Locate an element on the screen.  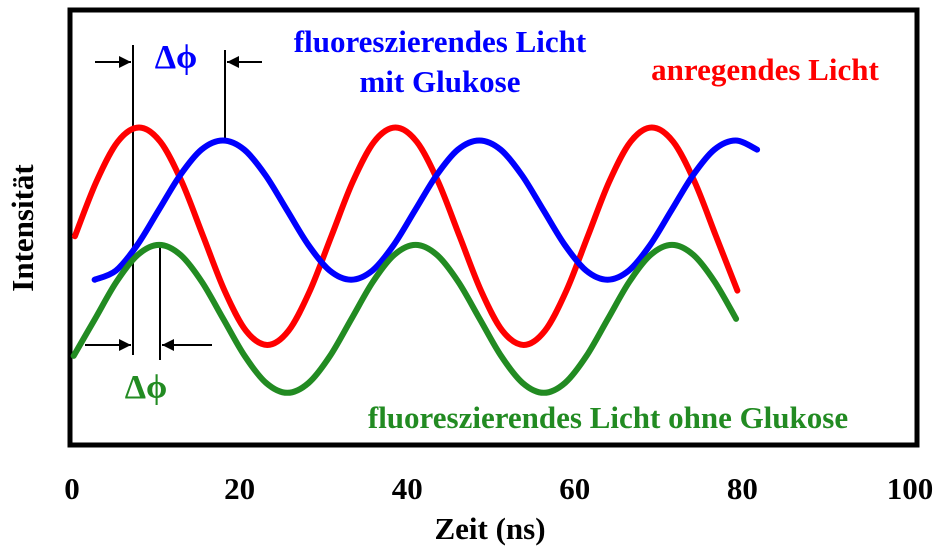
x-tick-label: 60 is located at coordinates (574, 488).